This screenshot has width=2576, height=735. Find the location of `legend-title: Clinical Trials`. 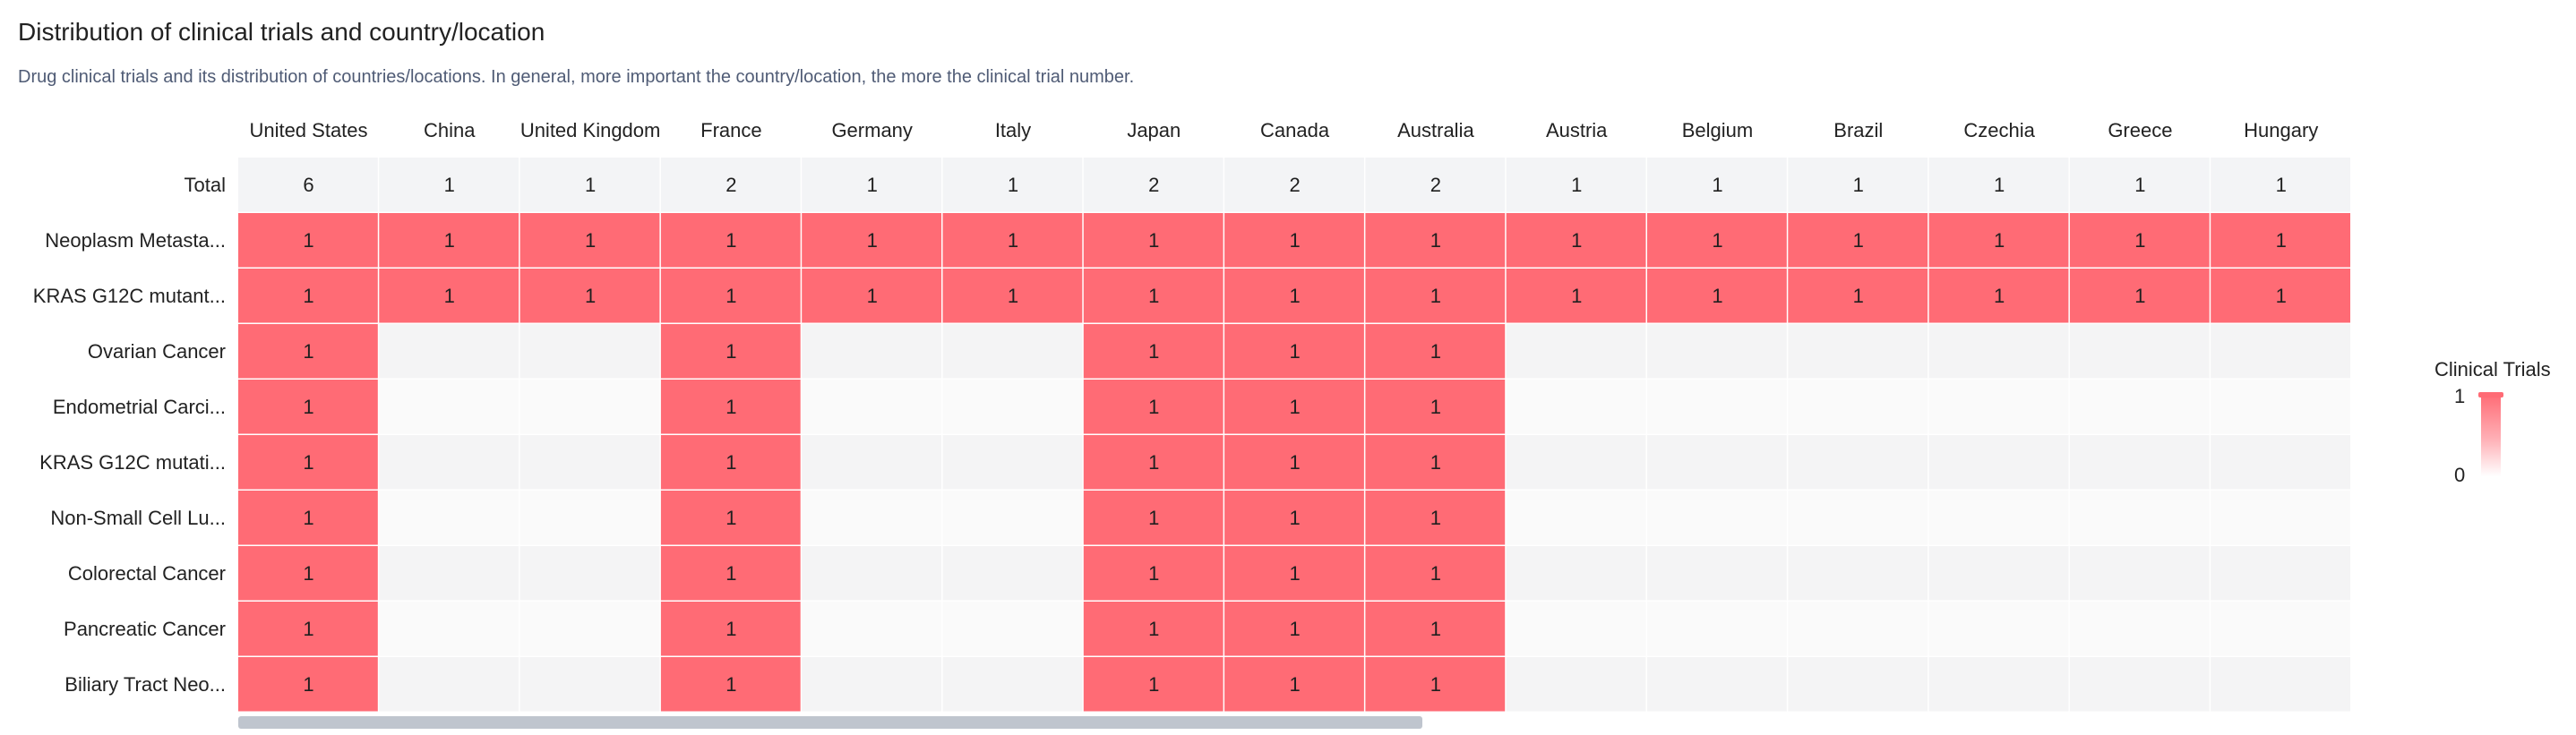

legend-title: Clinical Trials is located at coordinates (2492, 369).